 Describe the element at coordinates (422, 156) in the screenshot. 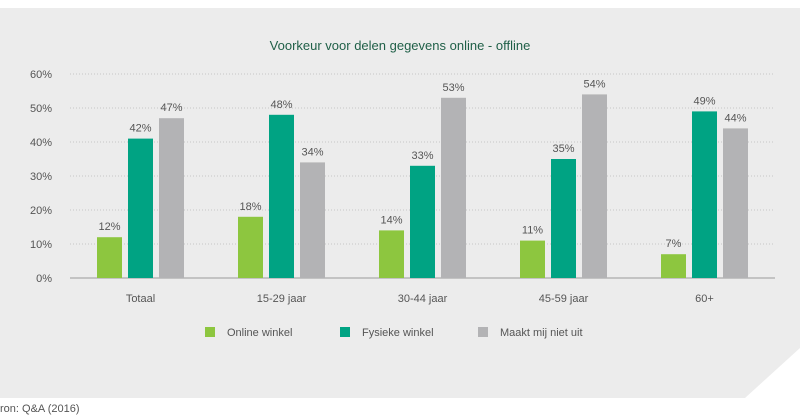

I see `data-label: 33%` at that location.